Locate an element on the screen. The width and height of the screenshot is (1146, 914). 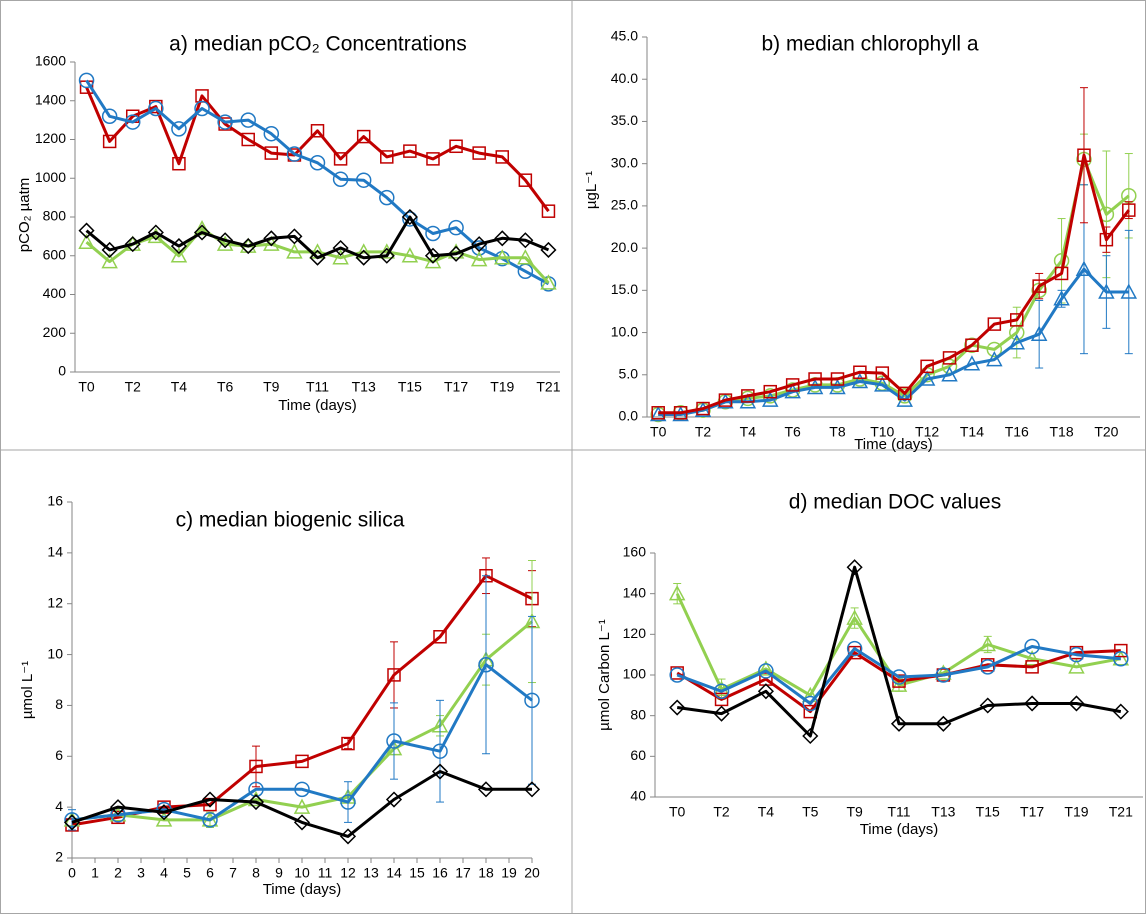
x-tick-label: T5 is located at coordinates (810, 812).